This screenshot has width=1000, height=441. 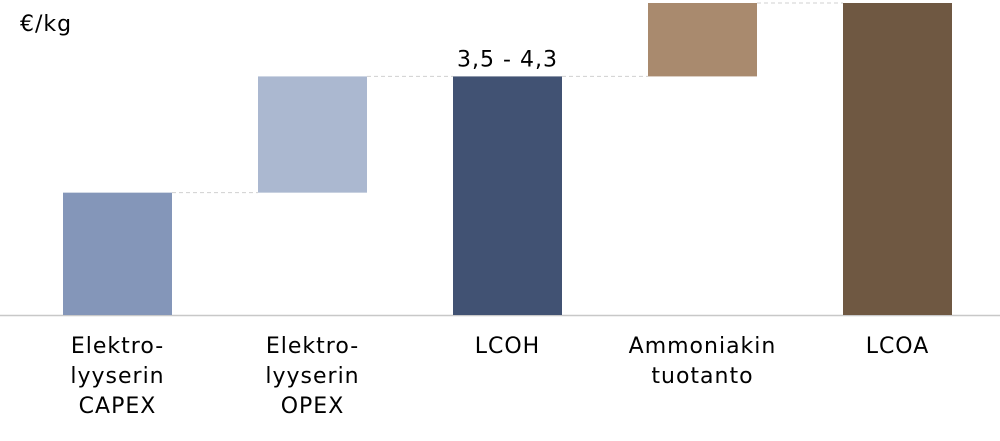 I want to click on y-axis-label: €/kg, so click(x=46, y=24).